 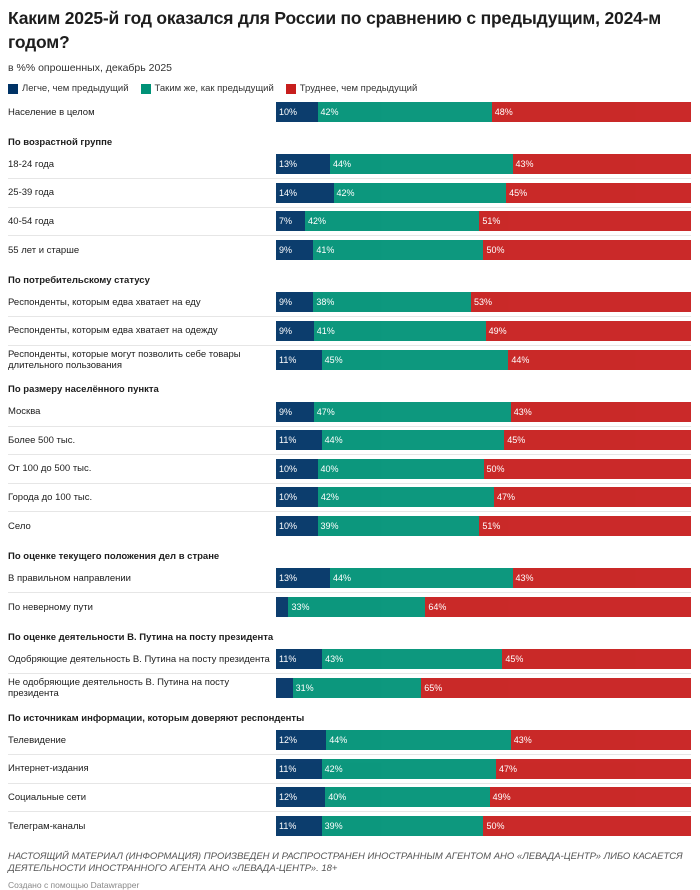 I want to click on row-label: По неверному пути, so click(x=50, y=607).